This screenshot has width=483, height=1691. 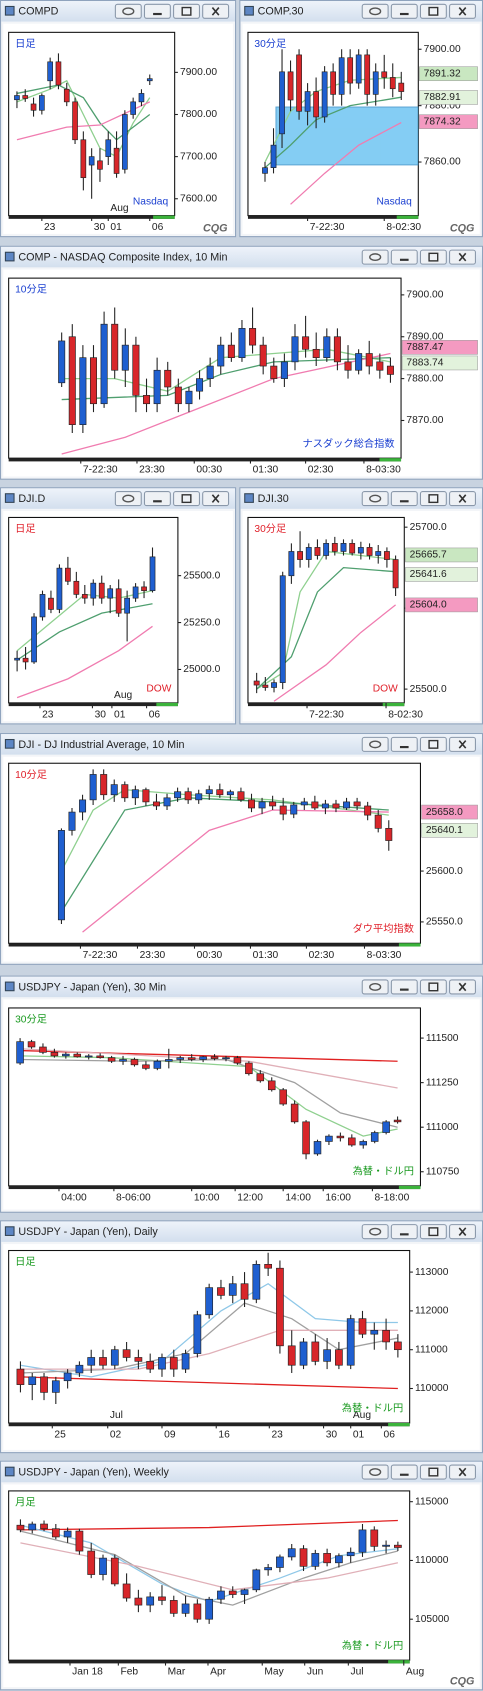 I want to click on minimize-glyph, so click(x=157, y=501).